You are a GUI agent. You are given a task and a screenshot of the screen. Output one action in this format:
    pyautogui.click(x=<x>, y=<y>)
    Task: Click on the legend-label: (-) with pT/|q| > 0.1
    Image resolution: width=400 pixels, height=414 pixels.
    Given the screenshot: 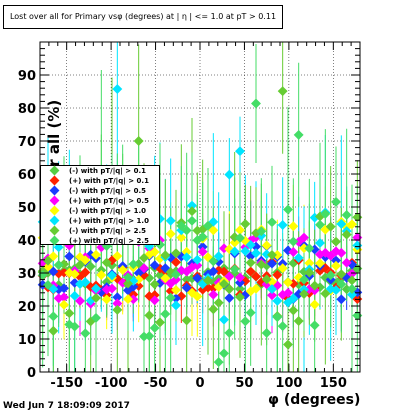 What is the action you would take?
    pyautogui.click(x=107, y=171)
    